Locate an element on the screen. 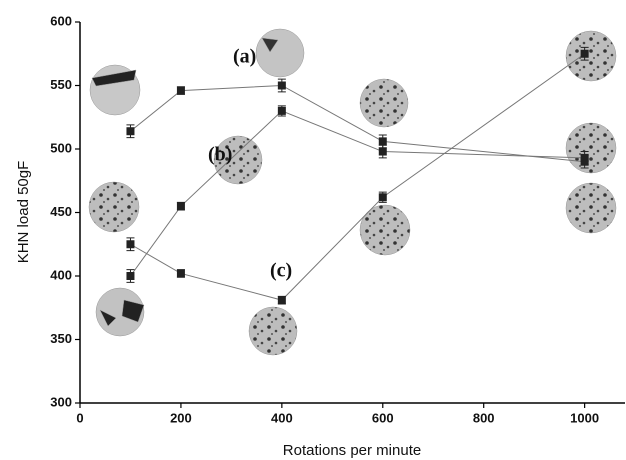 This screenshot has height=460, width=626. y-tick-label: 450 is located at coordinates (61, 211).